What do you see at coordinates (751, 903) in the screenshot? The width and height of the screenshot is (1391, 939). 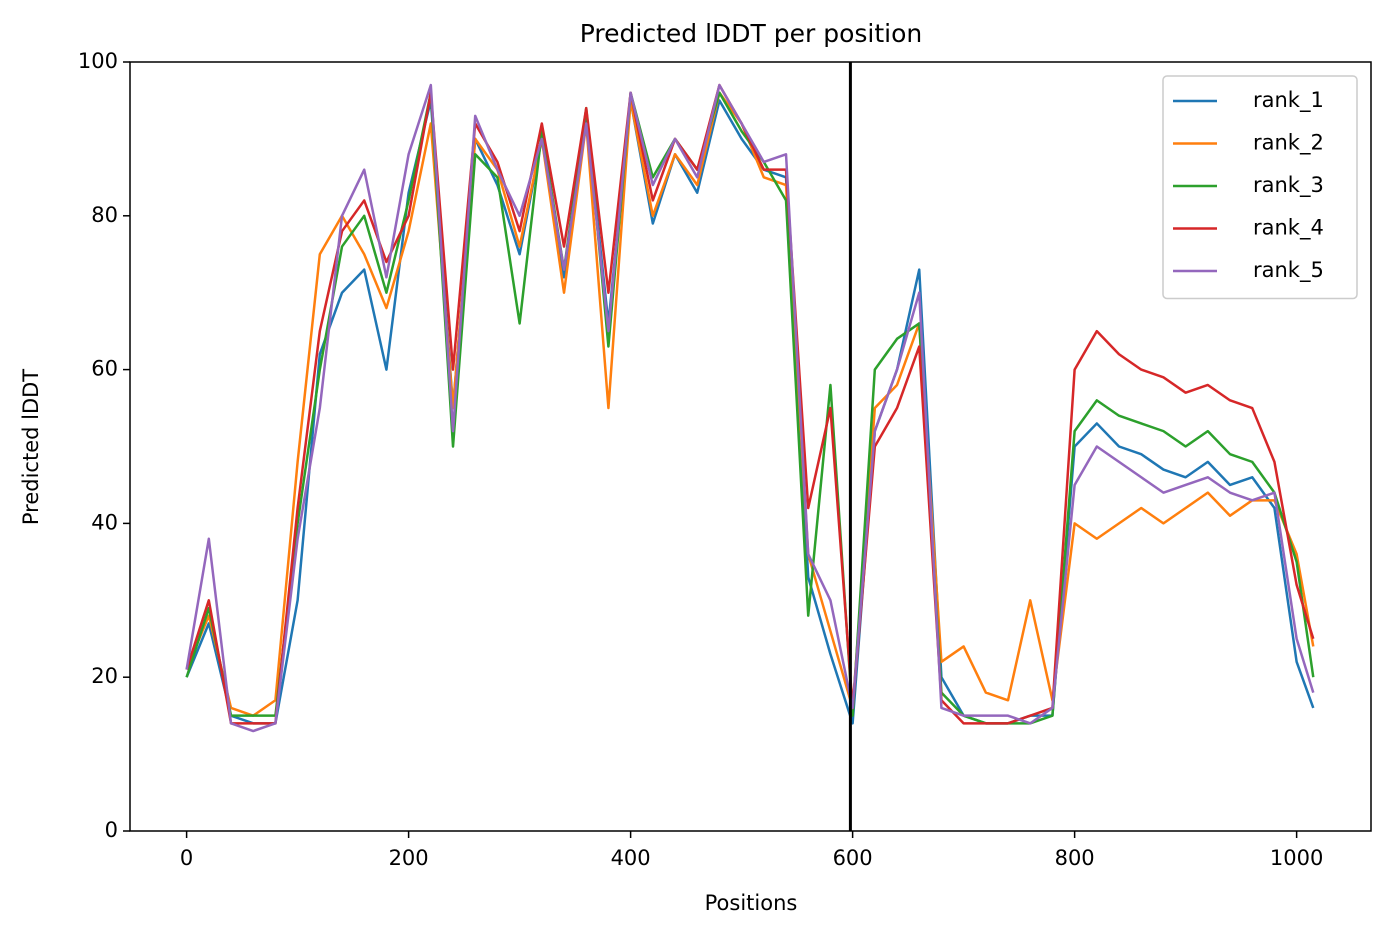 I see `x-axis-label: Positions` at bounding box center [751, 903].